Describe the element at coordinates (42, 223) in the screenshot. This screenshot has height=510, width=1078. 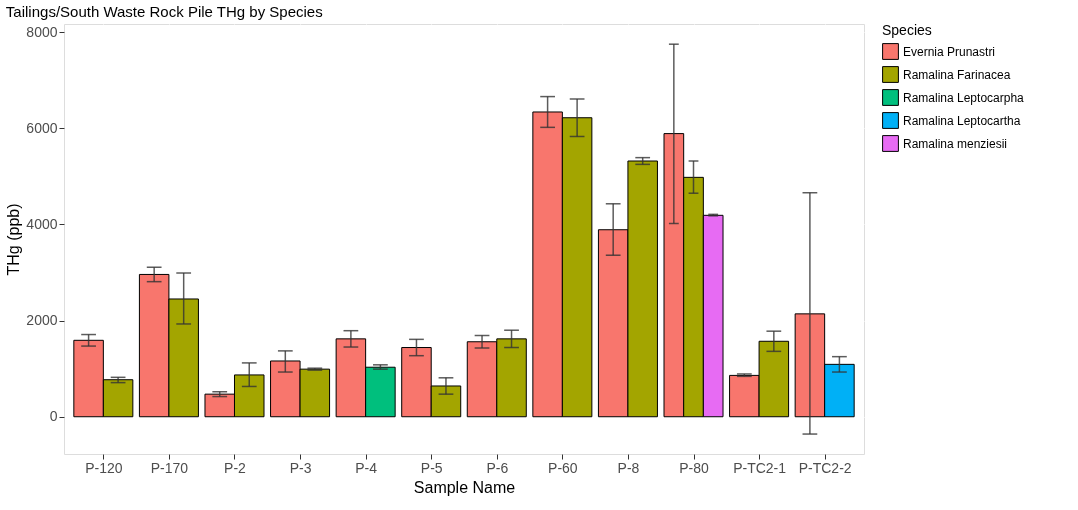
I see `y-tick-label: 4000` at that location.